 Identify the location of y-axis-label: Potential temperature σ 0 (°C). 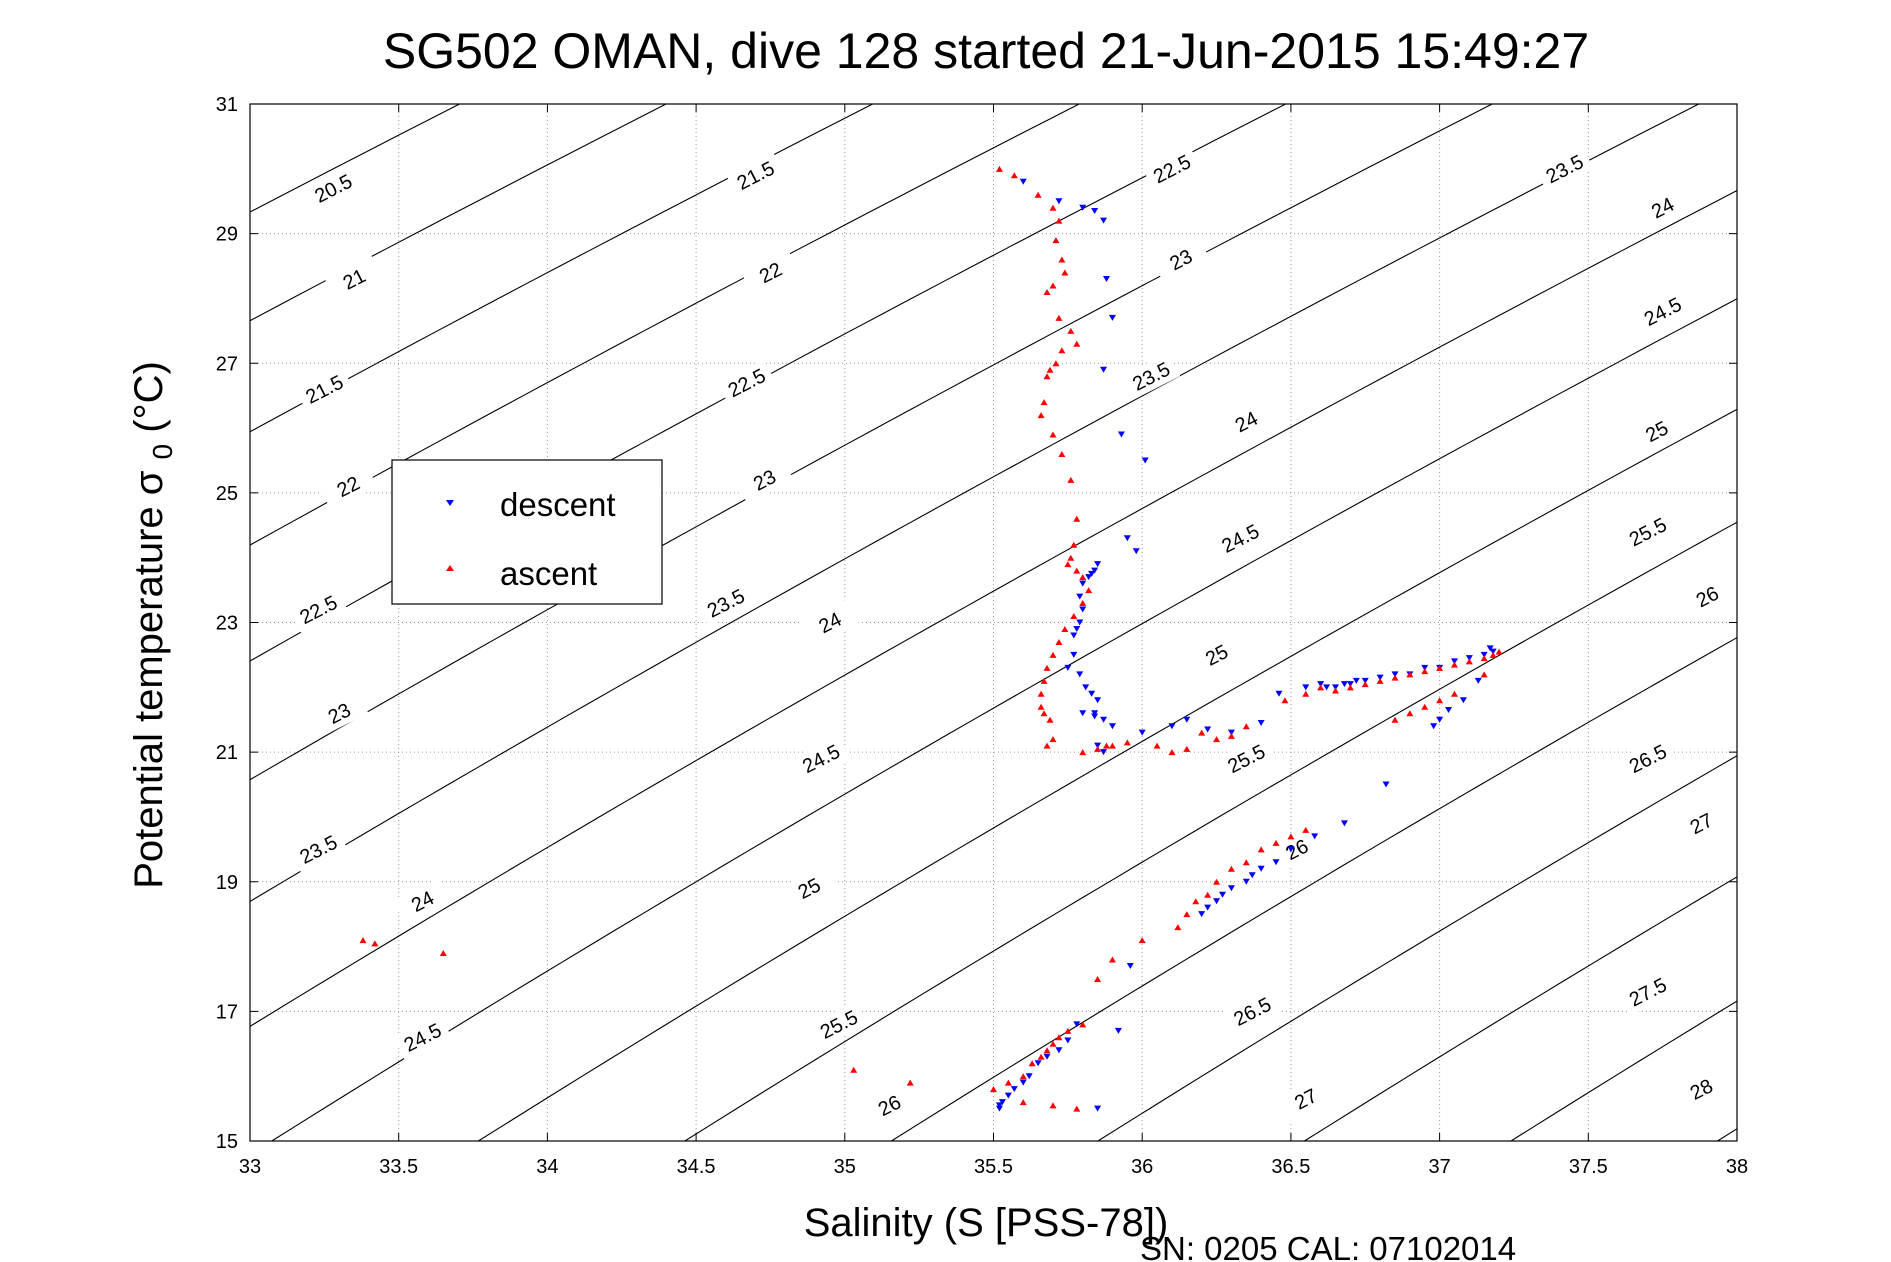
(154, 625).